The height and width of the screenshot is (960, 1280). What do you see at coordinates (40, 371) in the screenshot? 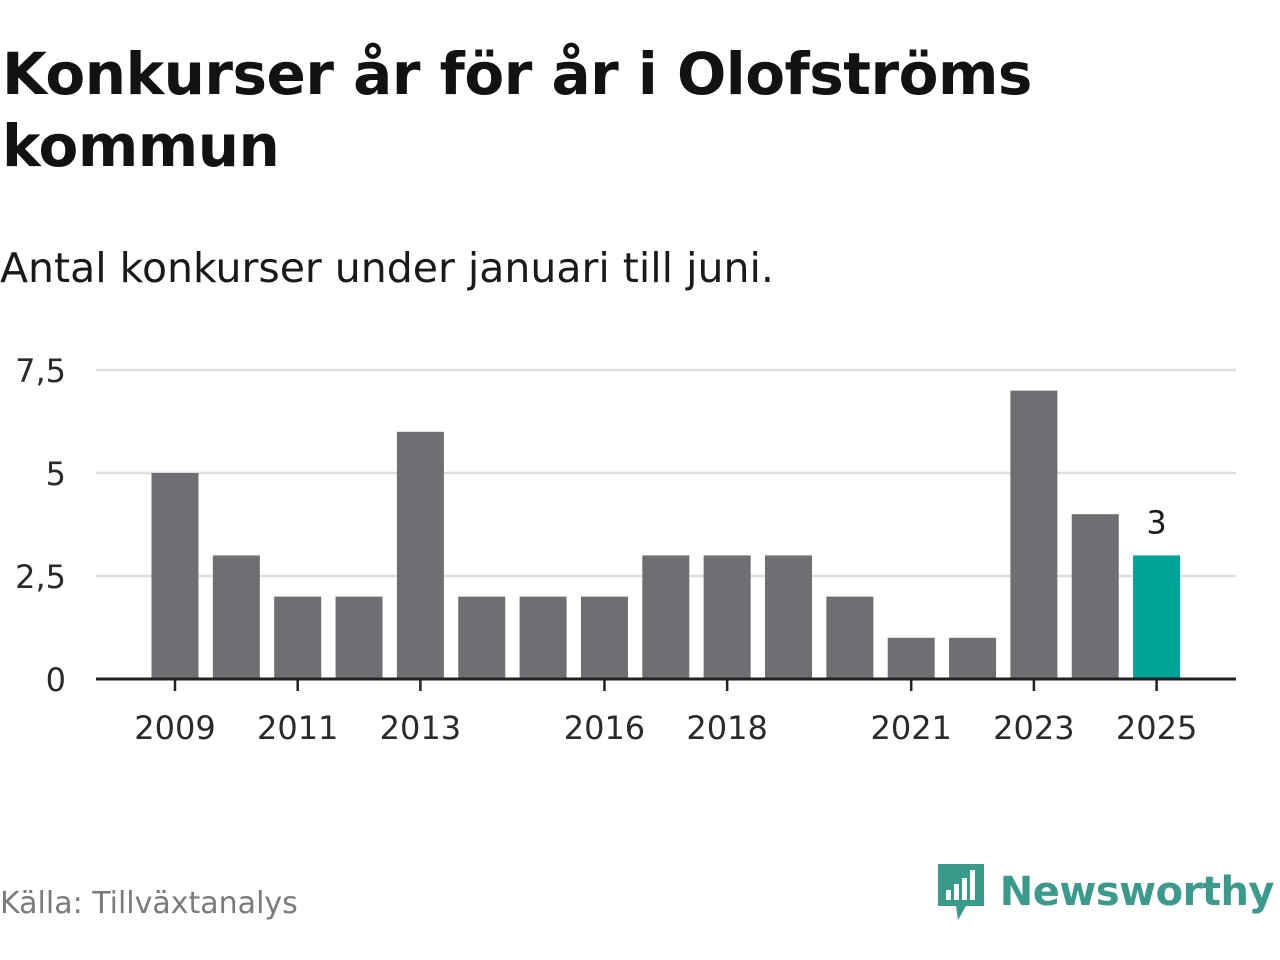
I see `y-tick-label: 7,5` at bounding box center [40, 371].